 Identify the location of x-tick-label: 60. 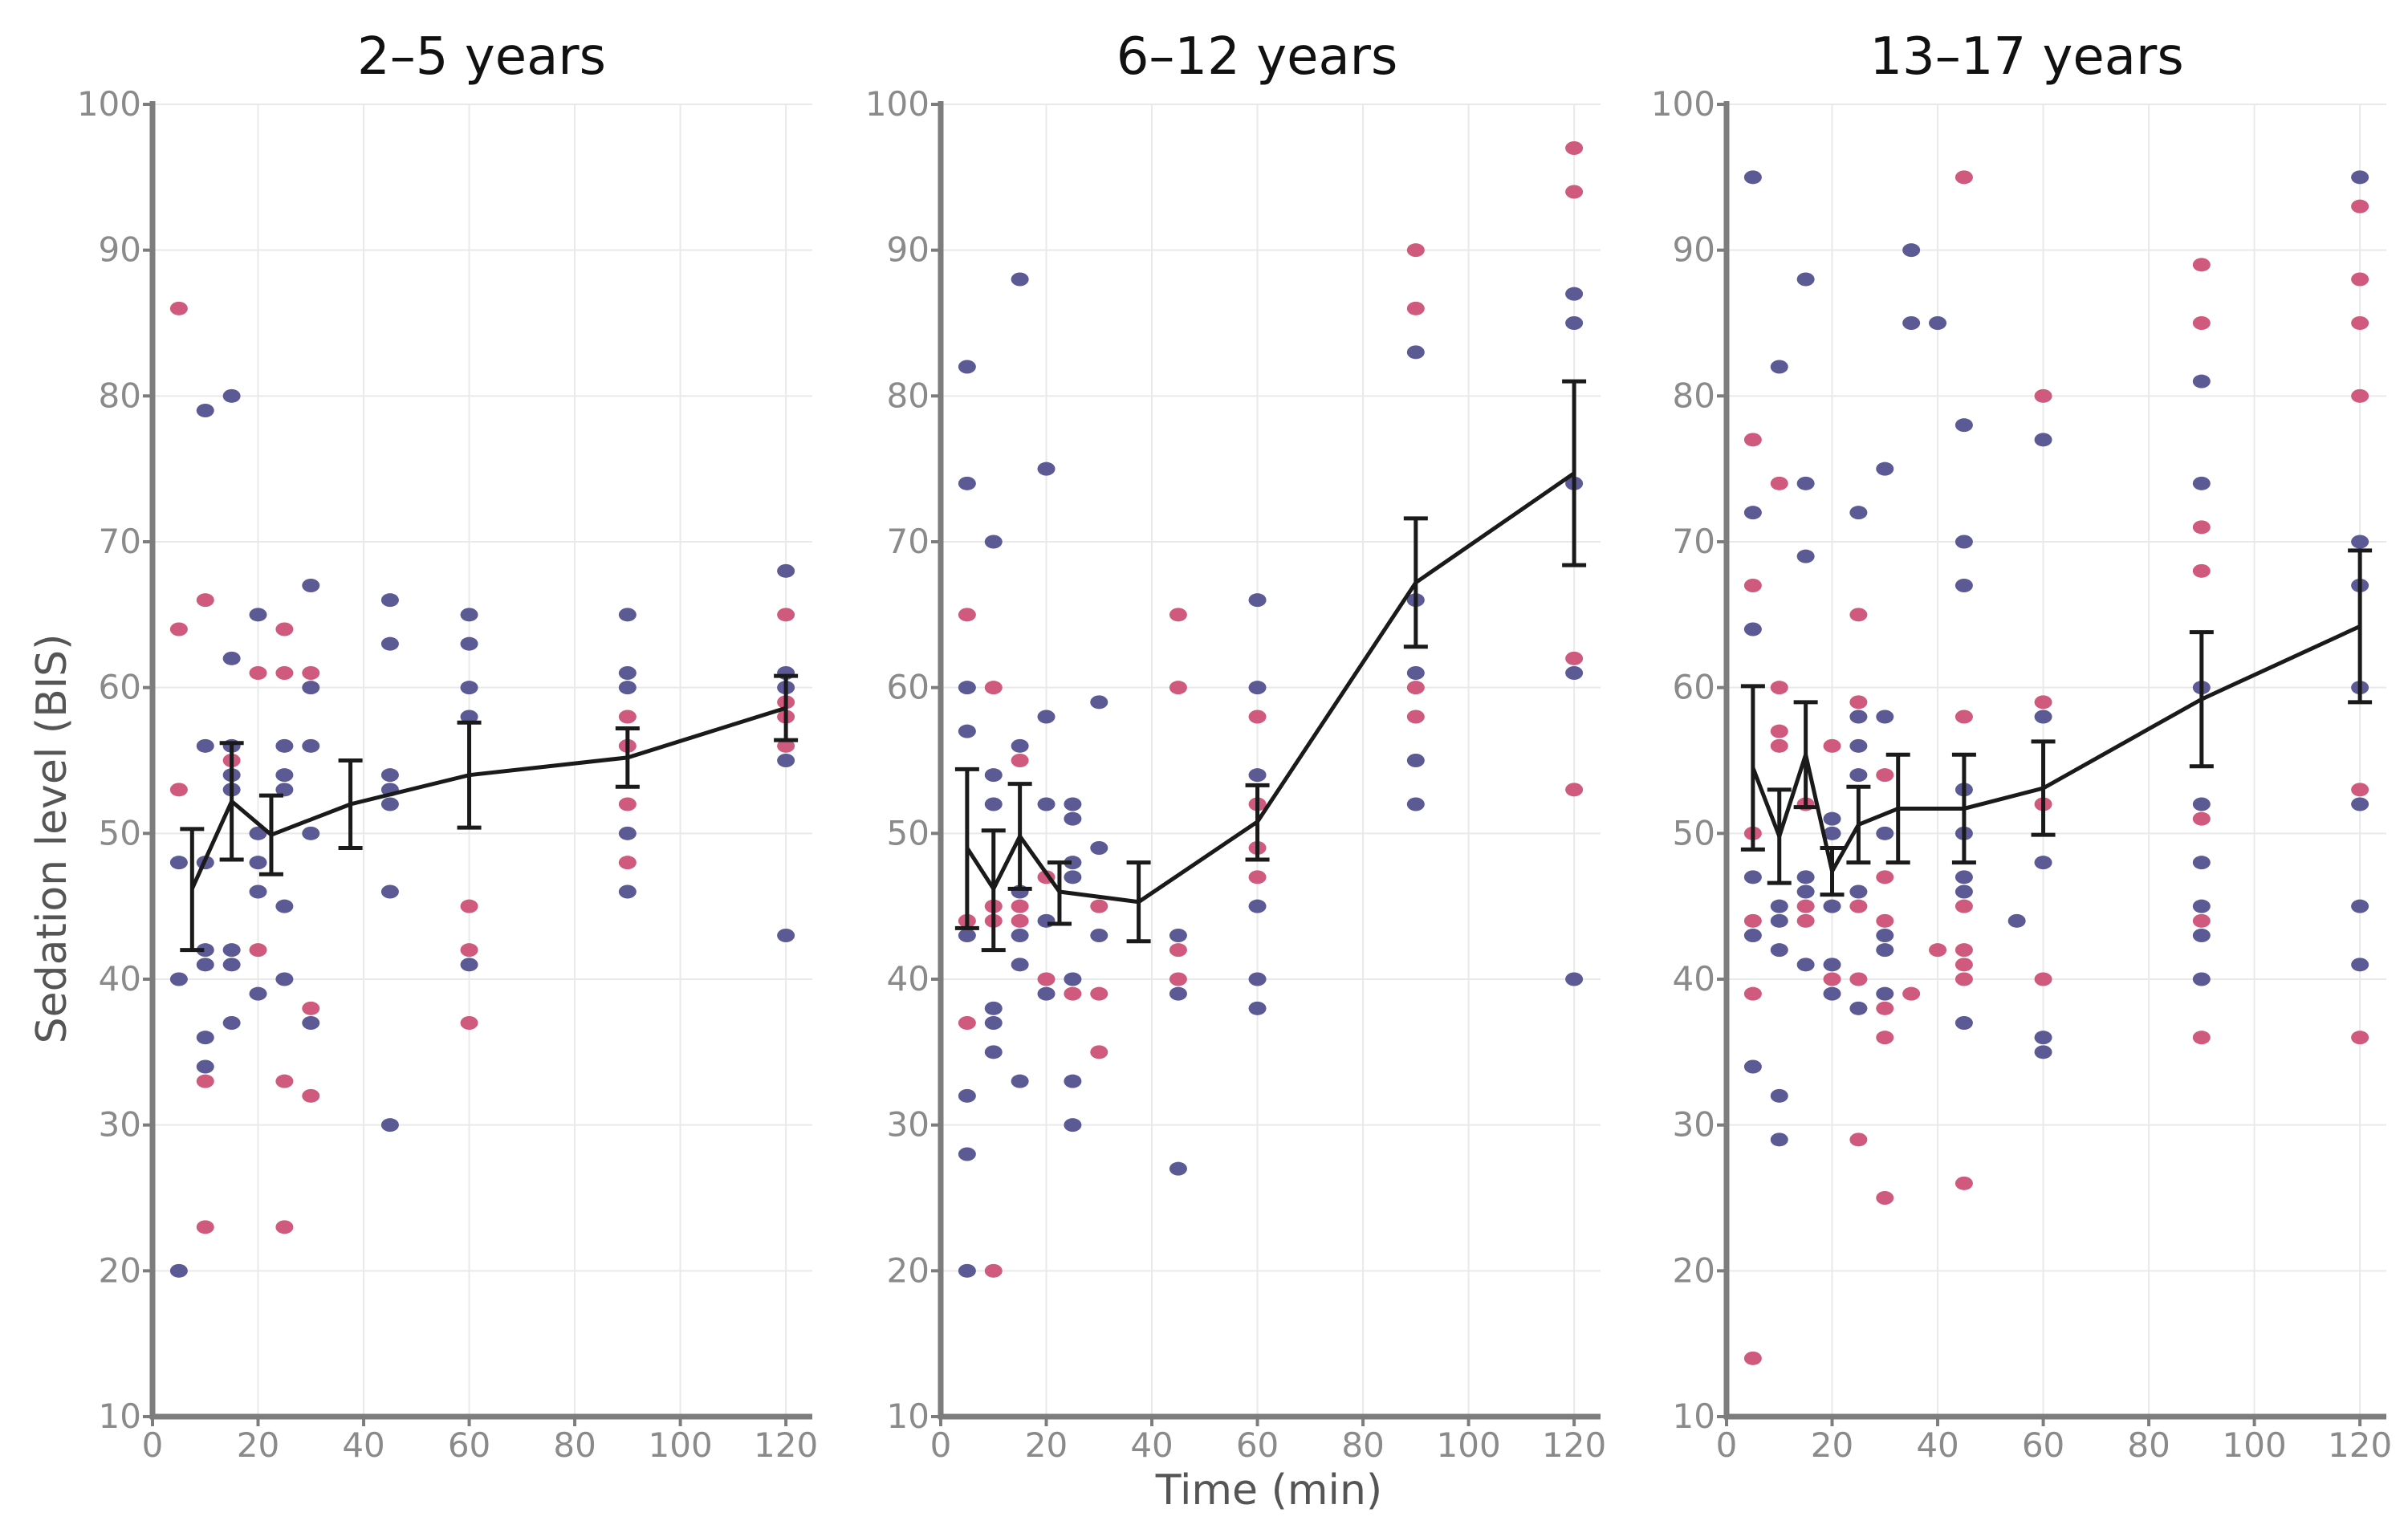
(2043, 1445).